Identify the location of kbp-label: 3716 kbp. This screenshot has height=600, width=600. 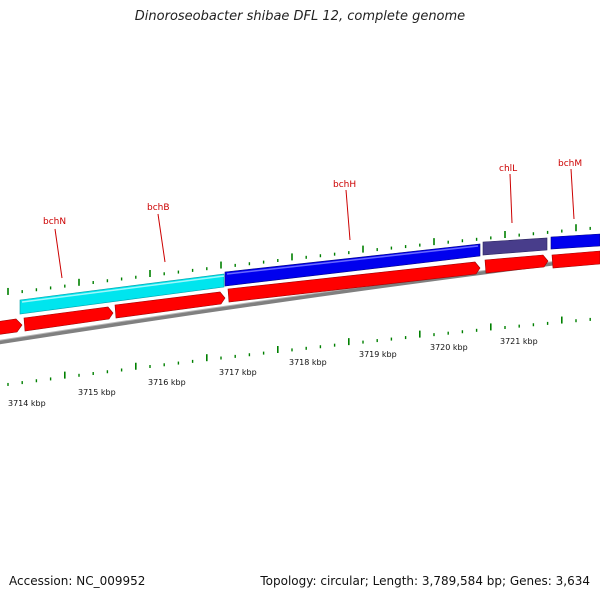
(167, 382).